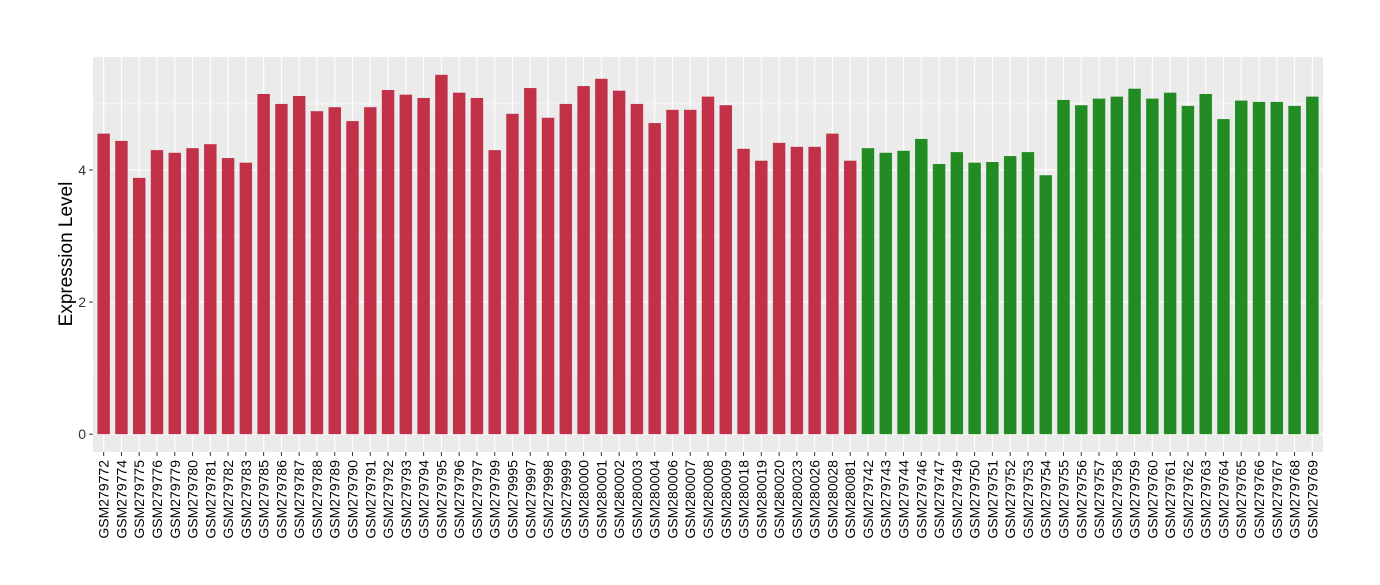 The height and width of the screenshot is (585, 1380). Describe the element at coordinates (761, 499) in the screenshot. I see `x-tick-label: GSM280019` at that location.